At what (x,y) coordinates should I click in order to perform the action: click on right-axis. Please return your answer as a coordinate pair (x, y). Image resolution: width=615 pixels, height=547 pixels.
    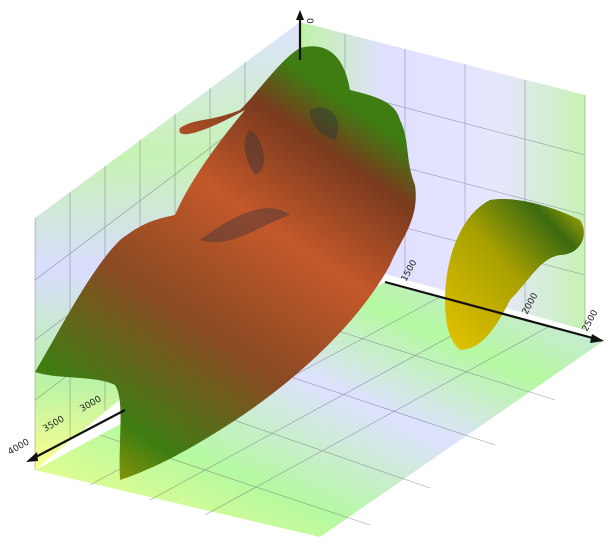
    Looking at the image, I should click on (492, 311).